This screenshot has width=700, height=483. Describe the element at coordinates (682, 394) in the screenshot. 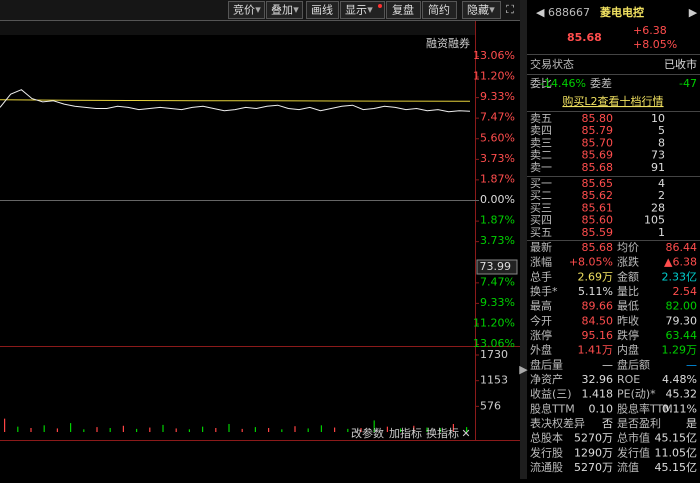

I see `stat-value: 45.32` at that location.